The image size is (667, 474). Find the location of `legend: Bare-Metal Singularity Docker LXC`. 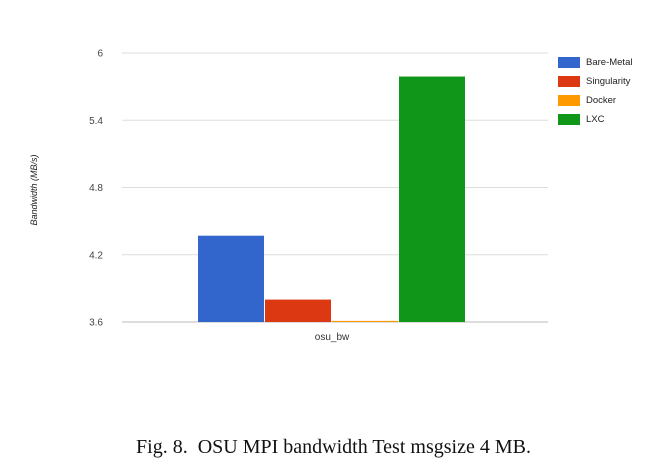

legend: Bare-Metal Singularity Docker LXC is located at coordinates (595, 91).